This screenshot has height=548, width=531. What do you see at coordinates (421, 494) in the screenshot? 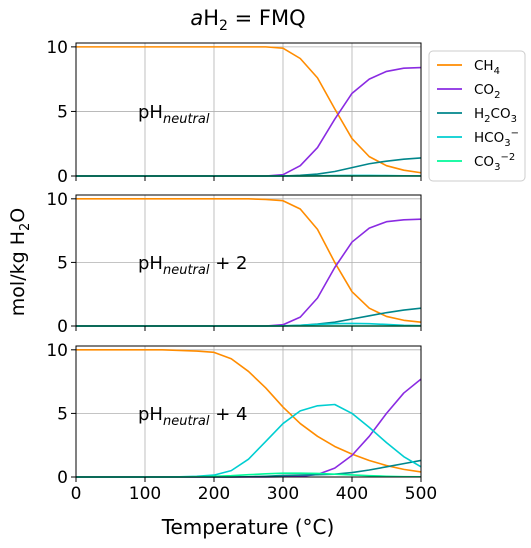
I see `x-tick-label: 500` at bounding box center [421, 494].